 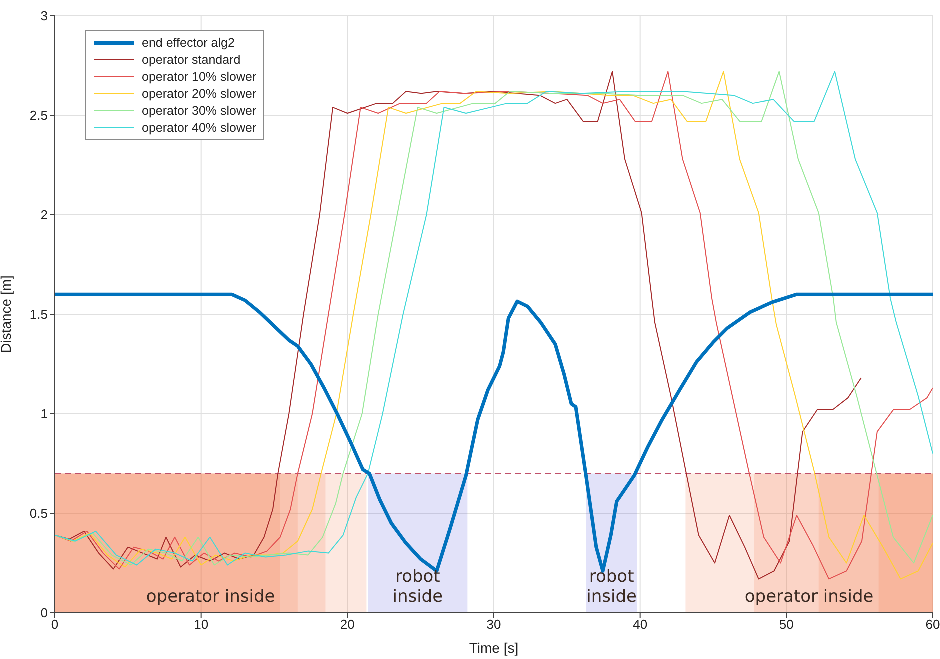 What do you see at coordinates (199, 111) in the screenshot?
I see `legend-label: operator 30% slower` at bounding box center [199, 111].